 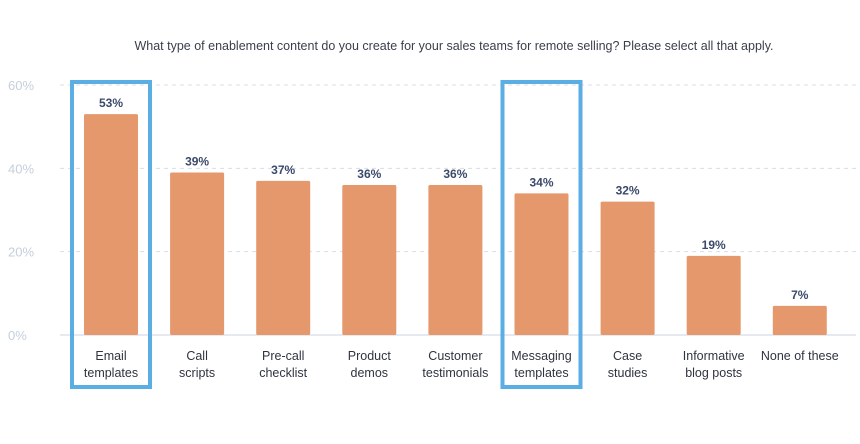 I want to click on category-label: Call scripts, so click(x=197, y=364).